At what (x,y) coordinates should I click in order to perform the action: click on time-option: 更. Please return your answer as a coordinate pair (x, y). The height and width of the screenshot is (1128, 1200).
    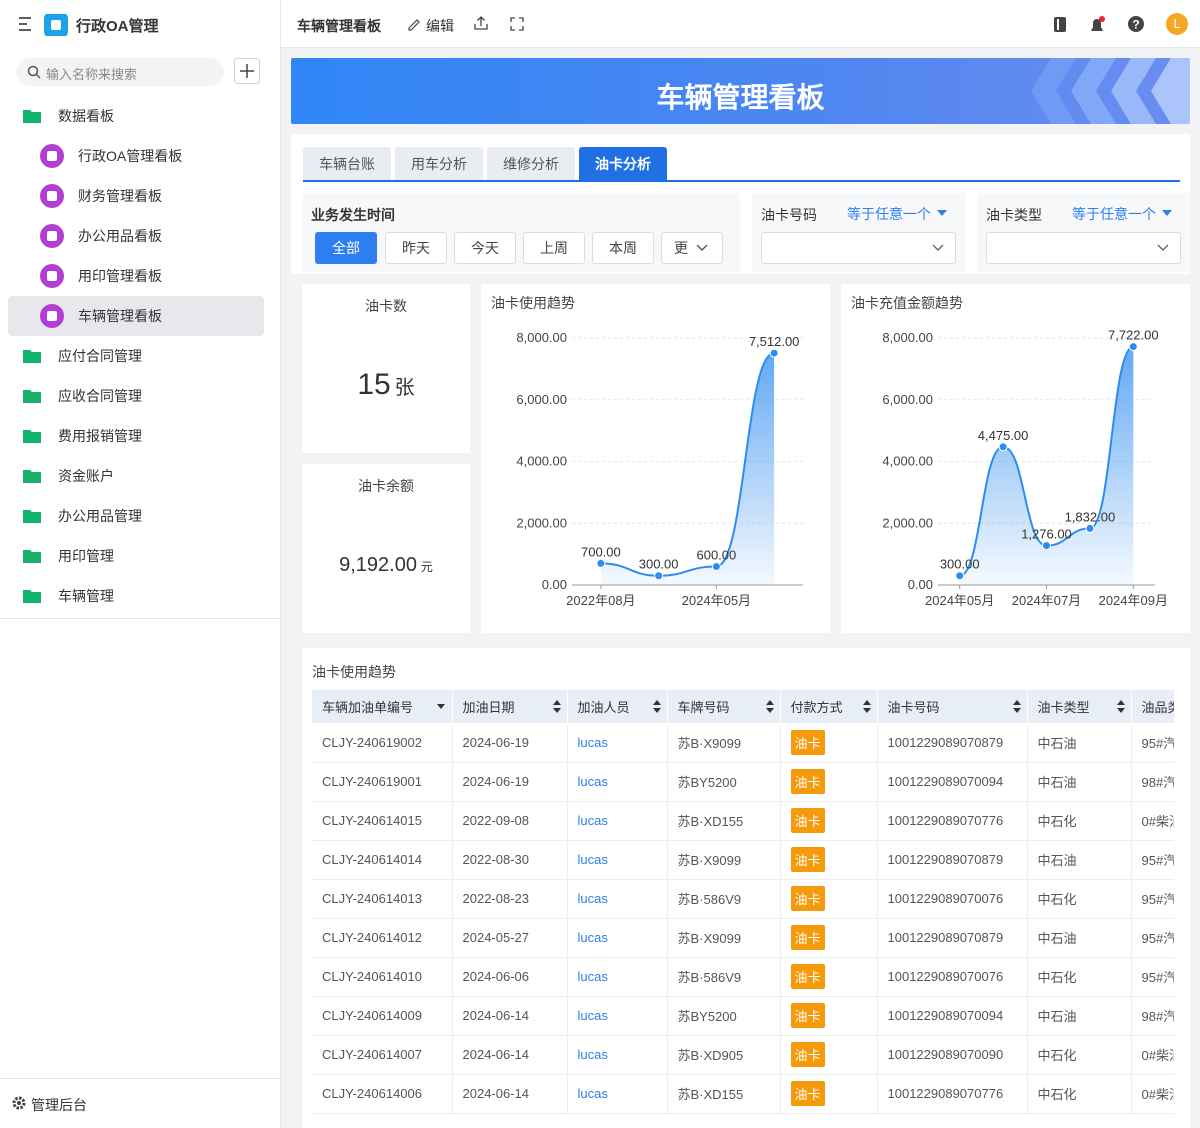
    Looking at the image, I should click on (692, 248).